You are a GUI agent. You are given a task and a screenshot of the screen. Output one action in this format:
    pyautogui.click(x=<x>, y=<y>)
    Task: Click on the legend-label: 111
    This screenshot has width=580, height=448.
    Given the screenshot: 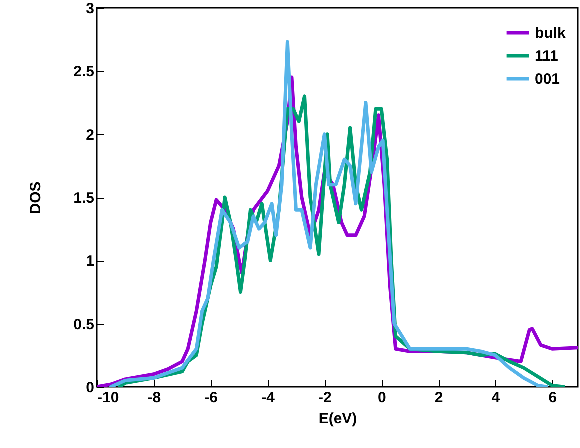 What is the action you would take?
    pyautogui.click(x=546, y=56)
    